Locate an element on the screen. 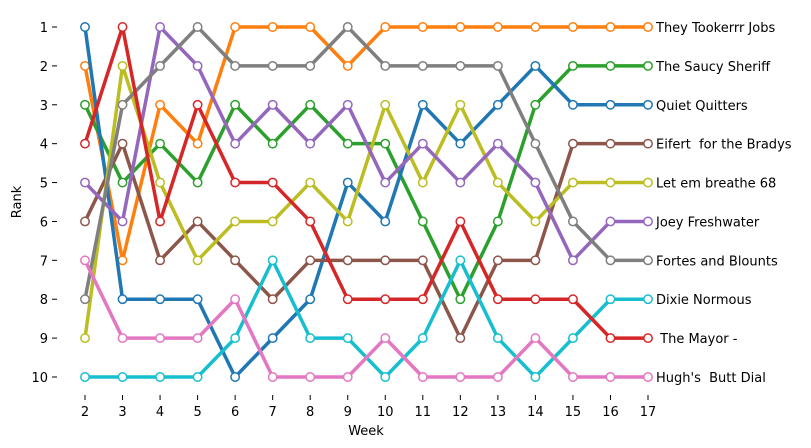 This screenshot has width=811, height=448. y-axis: 1 2 3 4 5 6 7 8 9 10 is located at coordinates (44, 203).